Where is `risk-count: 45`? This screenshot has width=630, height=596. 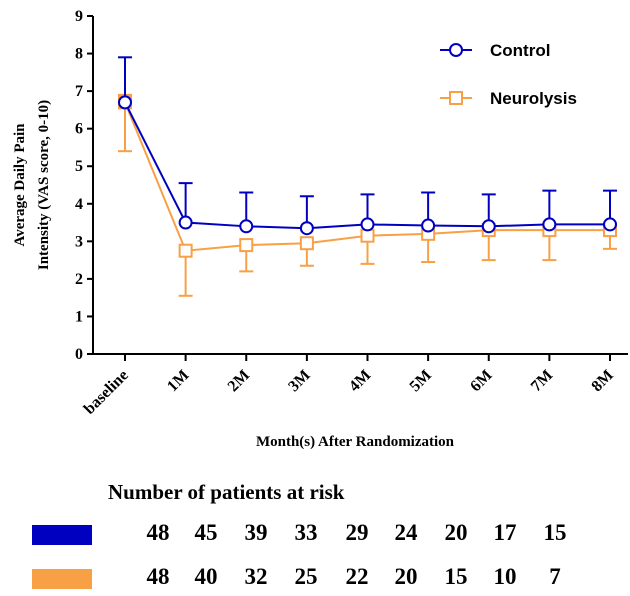 risk-count: 45 is located at coordinates (206, 532).